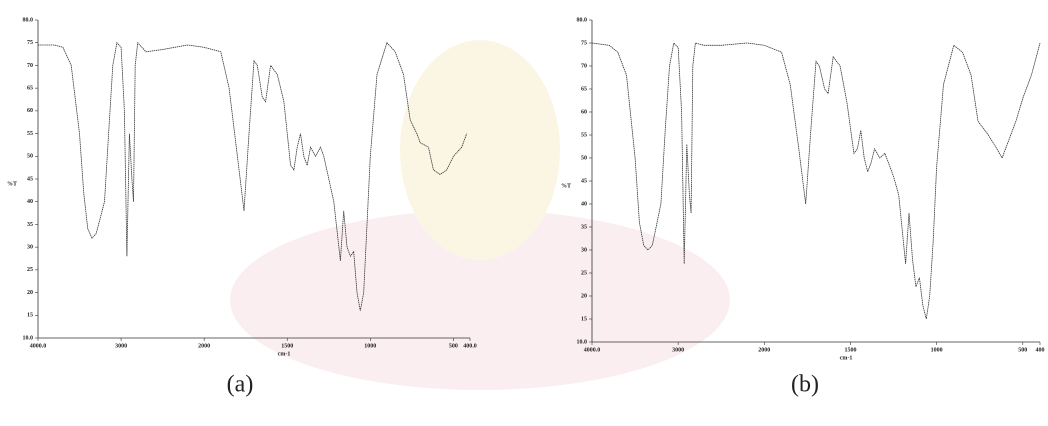  What do you see at coordinates (805, 385) in the screenshot?
I see `caption: (b)` at bounding box center [805, 385].